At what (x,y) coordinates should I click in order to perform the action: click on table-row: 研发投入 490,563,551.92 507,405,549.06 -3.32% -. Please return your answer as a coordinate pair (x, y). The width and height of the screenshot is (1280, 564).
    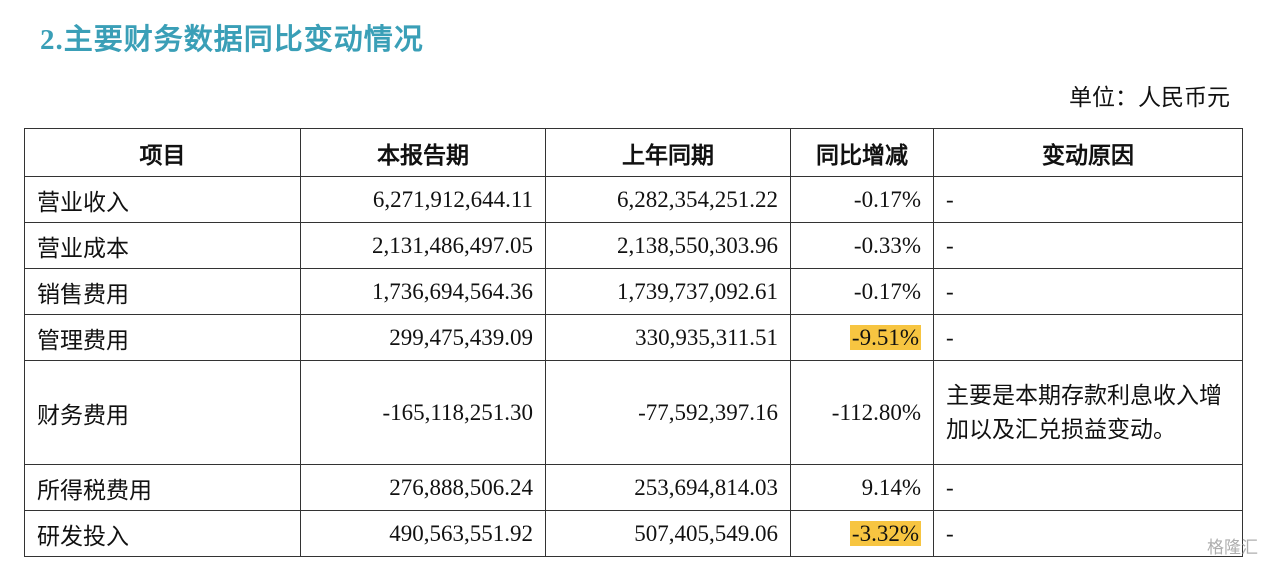
    Looking at the image, I should click on (633, 533).